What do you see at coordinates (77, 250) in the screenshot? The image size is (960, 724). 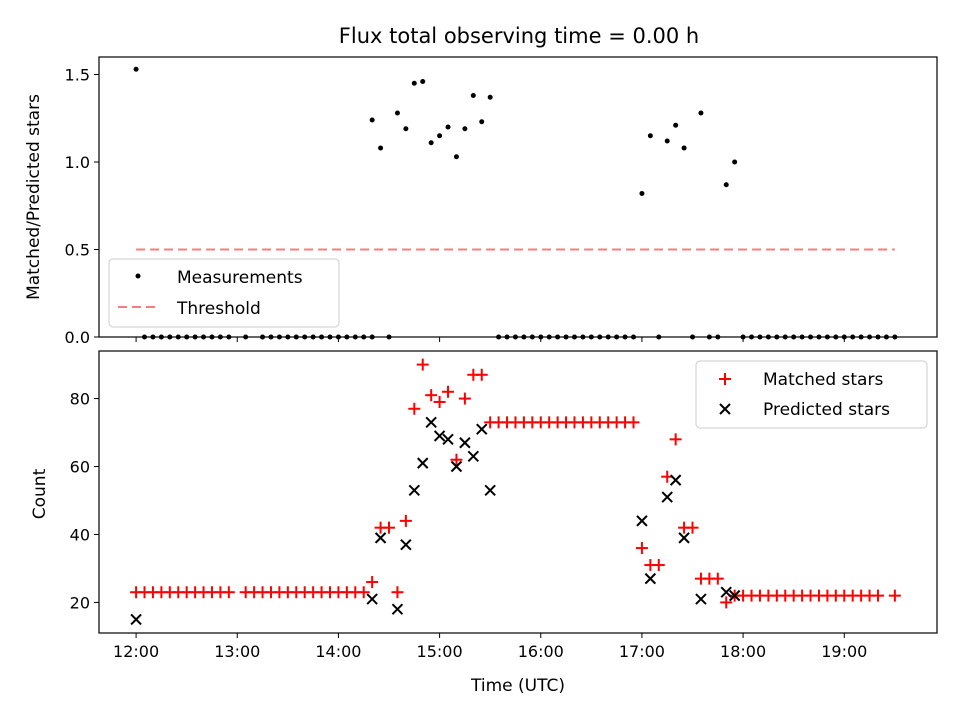 I see `top-y-tick-label: 0.5` at bounding box center [77, 250].